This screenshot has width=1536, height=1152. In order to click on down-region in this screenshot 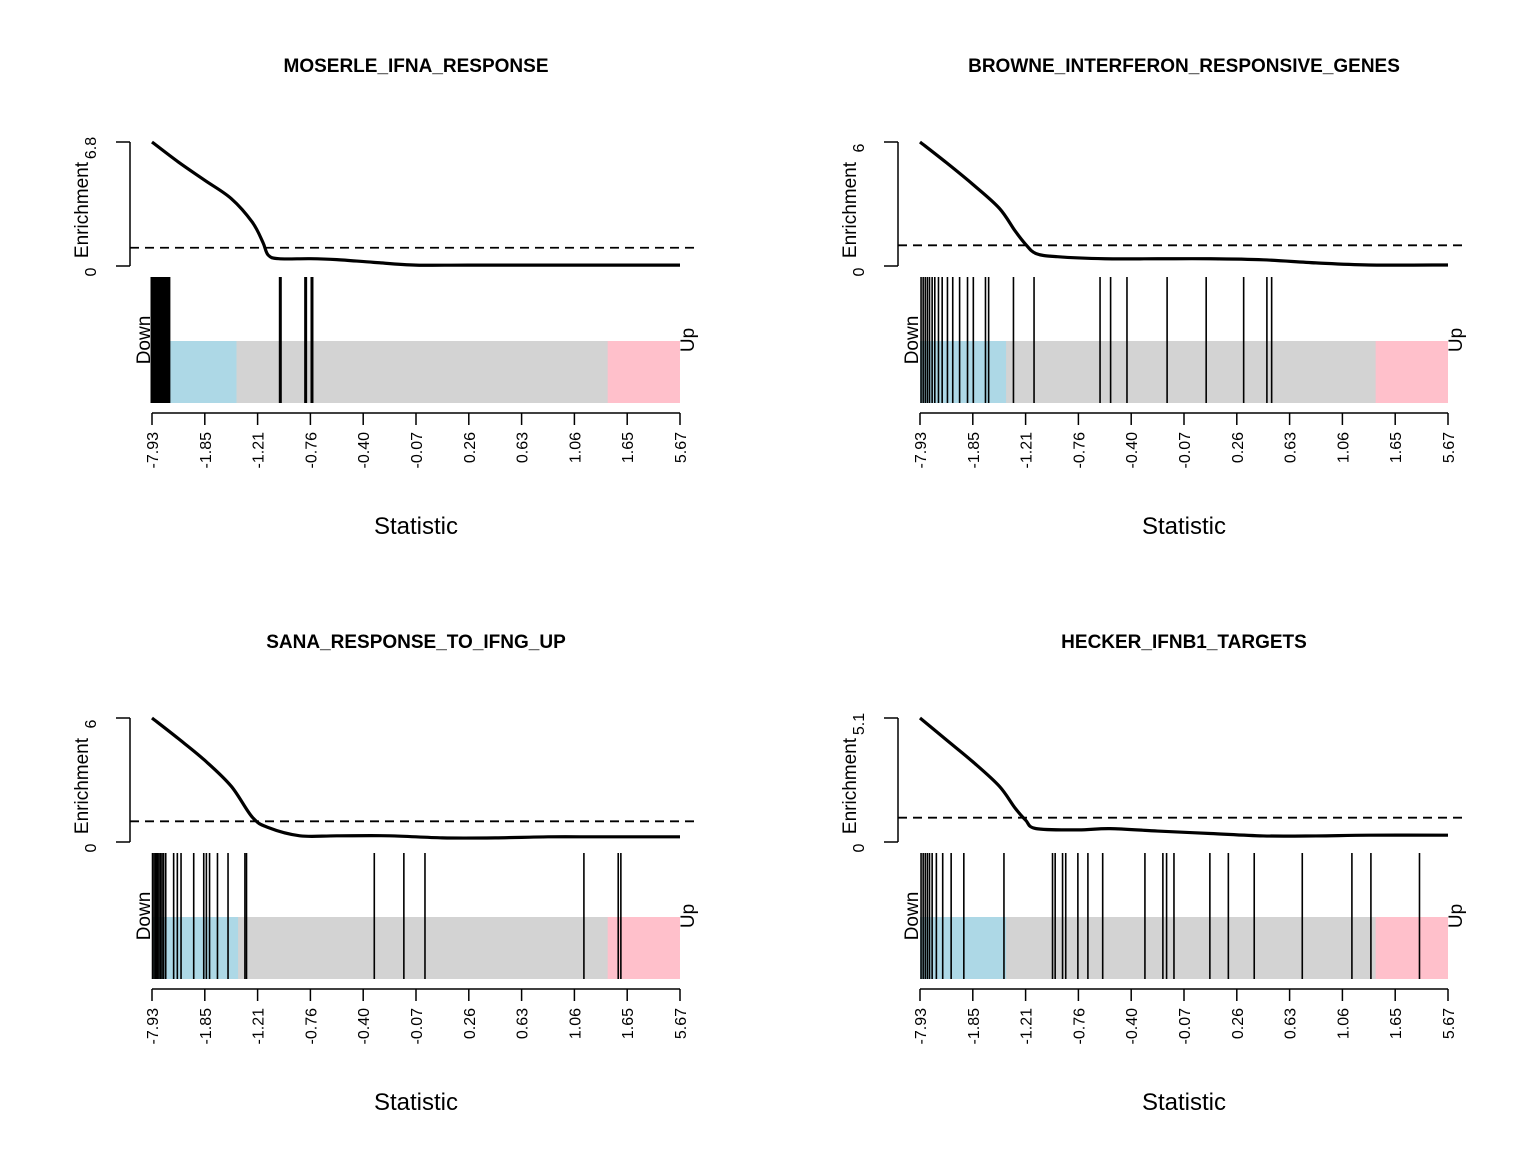, I will do `click(195, 948)`.